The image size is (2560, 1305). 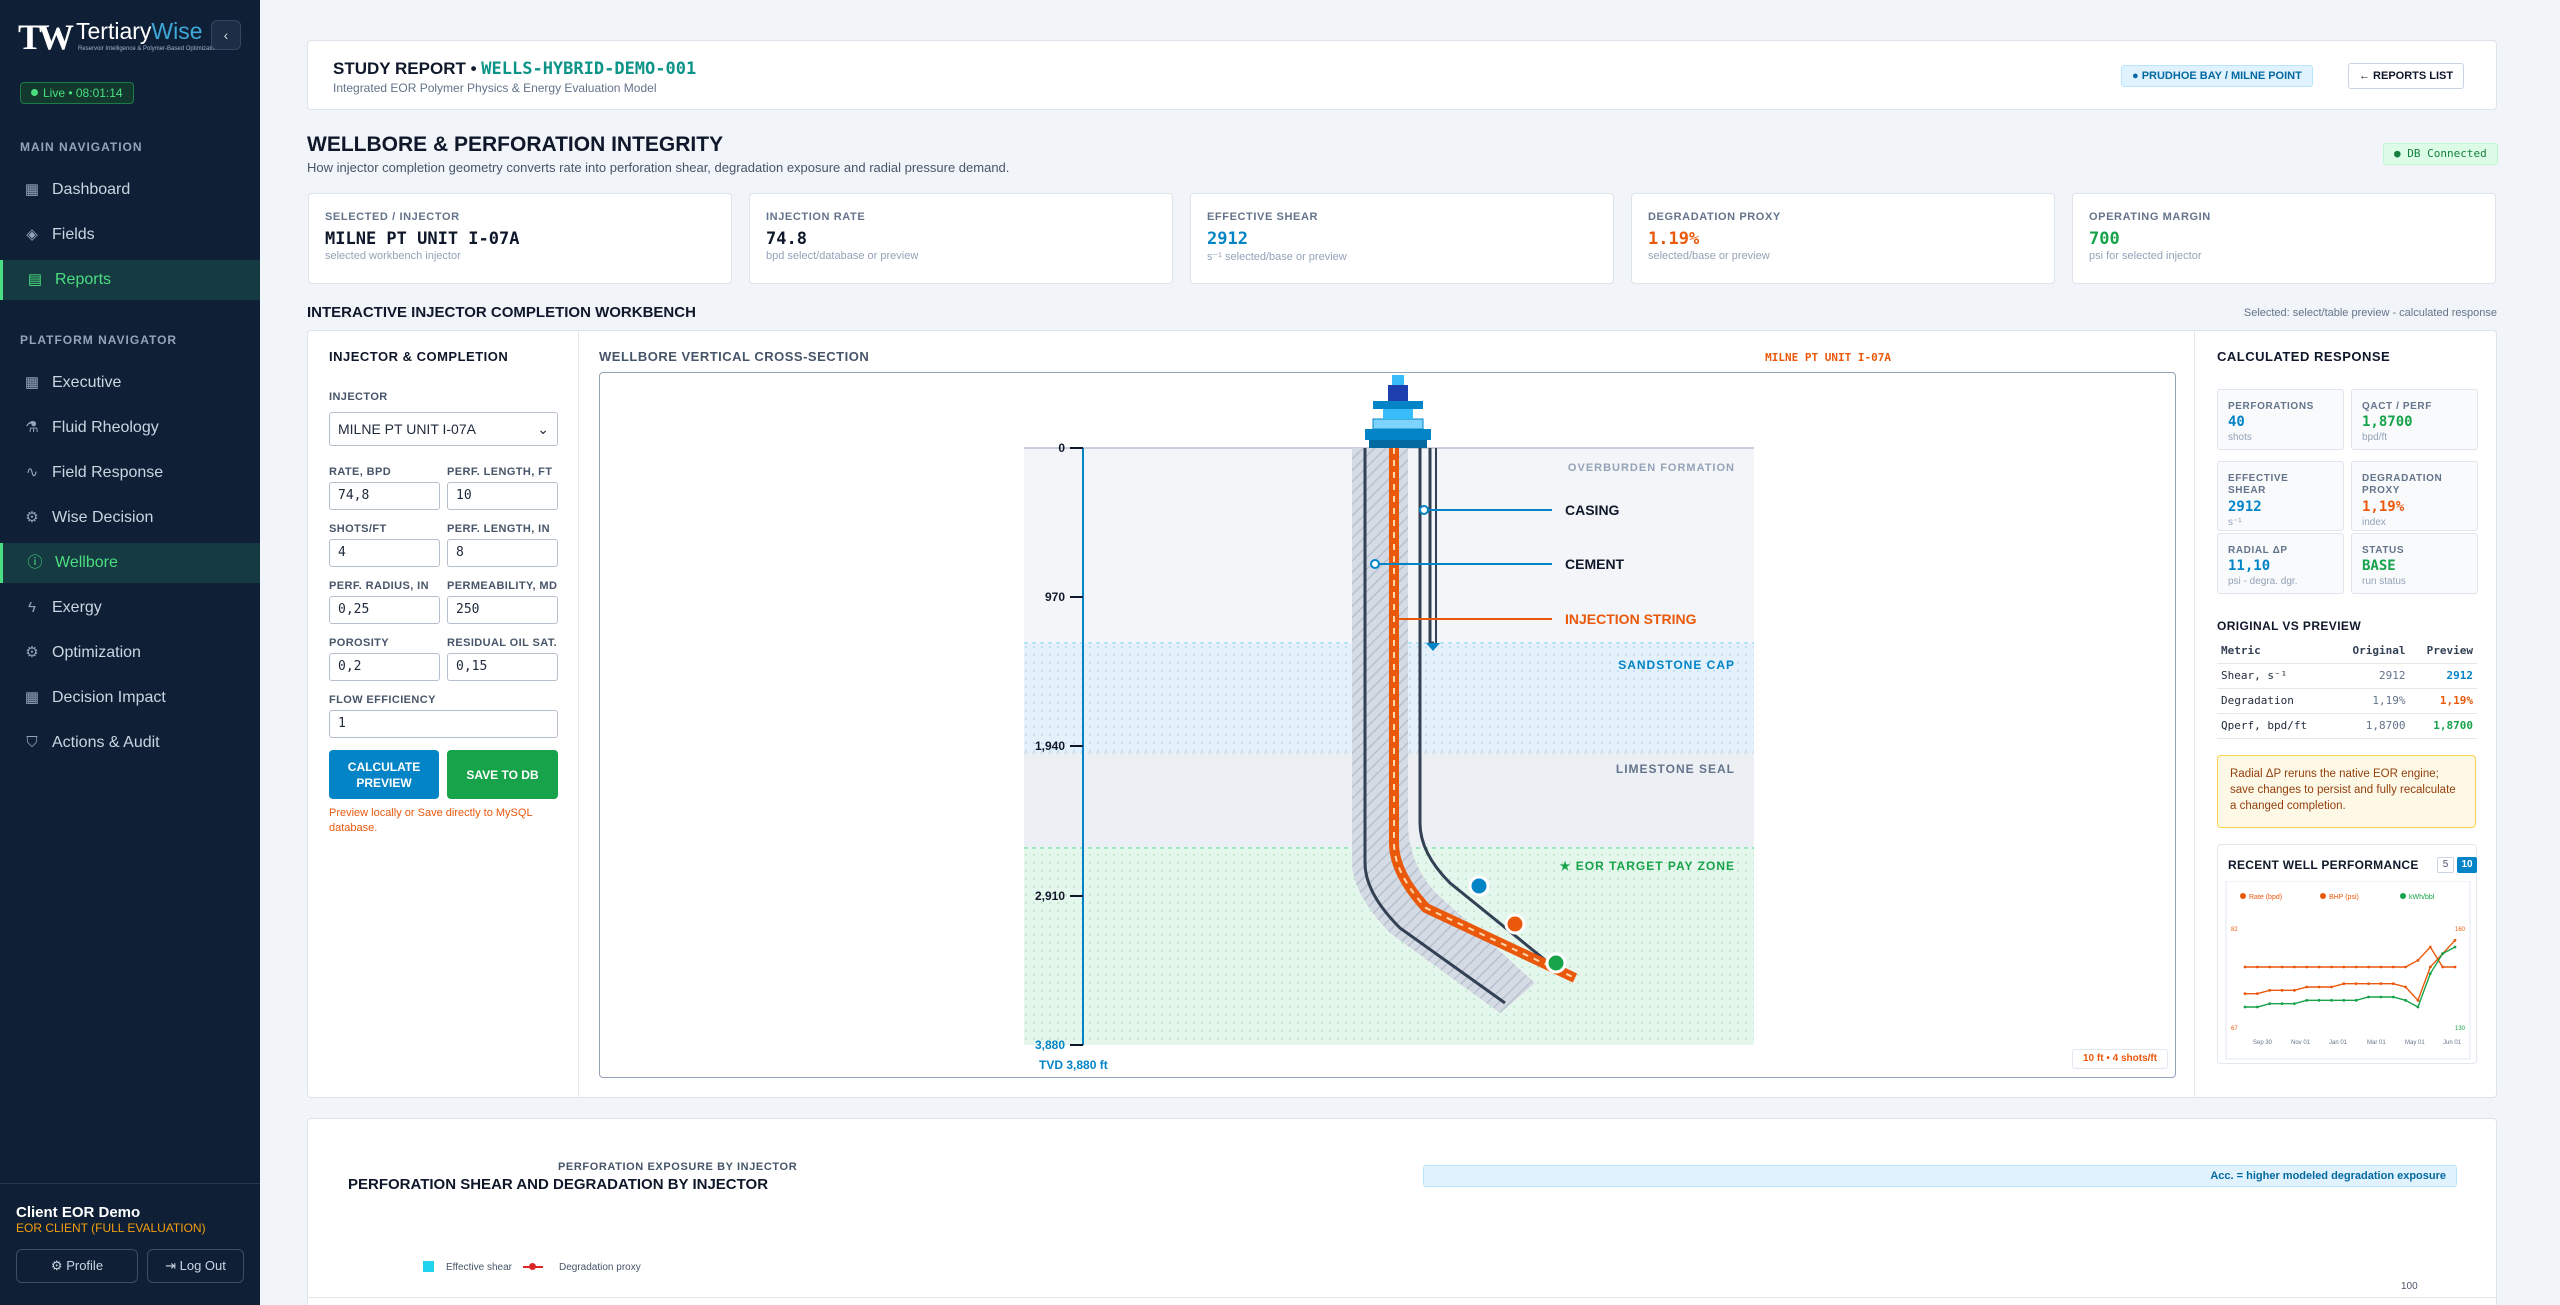 What do you see at coordinates (2236, 422) in the screenshot?
I see `response-value: 40` at bounding box center [2236, 422].